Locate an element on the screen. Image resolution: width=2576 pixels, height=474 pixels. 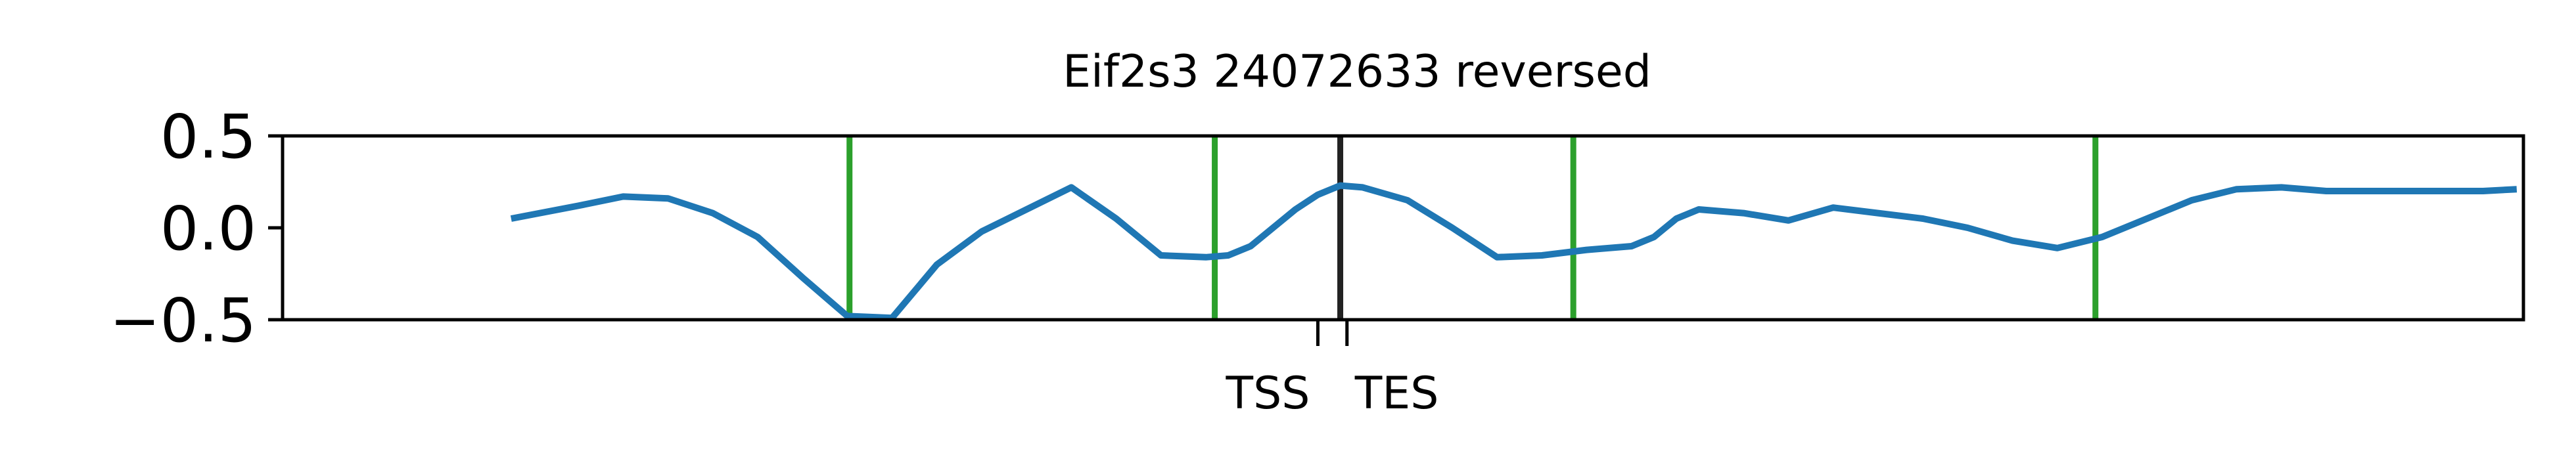
chart-title: Eif2s3 24072633 reversed is located at coordinates (1357, 72).